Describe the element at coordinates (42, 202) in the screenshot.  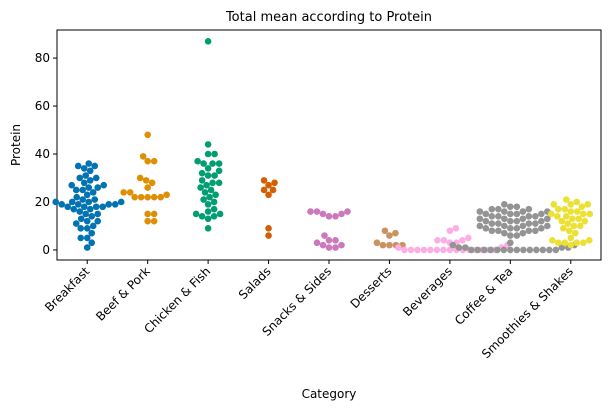
I see `y-tick-label: 20` at that location.